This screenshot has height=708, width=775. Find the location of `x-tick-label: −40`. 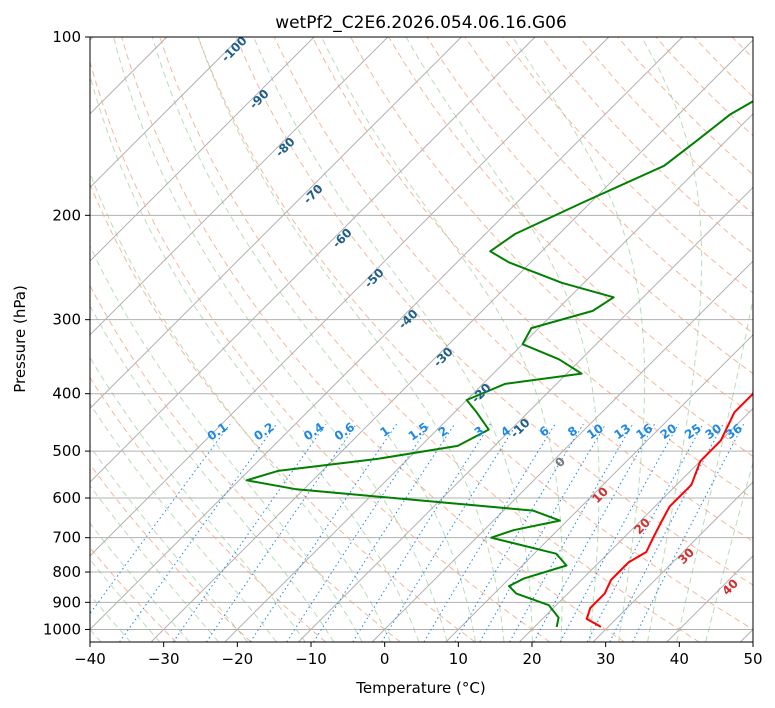

x-tick-label: −40 is located at coordinates (90, 659).